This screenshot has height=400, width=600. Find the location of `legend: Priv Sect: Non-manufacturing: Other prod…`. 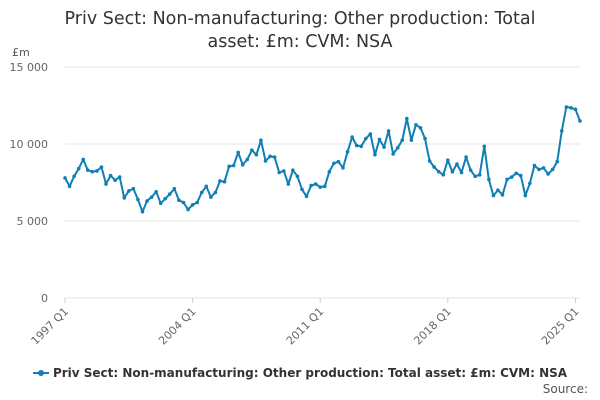

legend: Priv Sect: Non-manufacturing: Other prod… is located at coordinates (300, 373).